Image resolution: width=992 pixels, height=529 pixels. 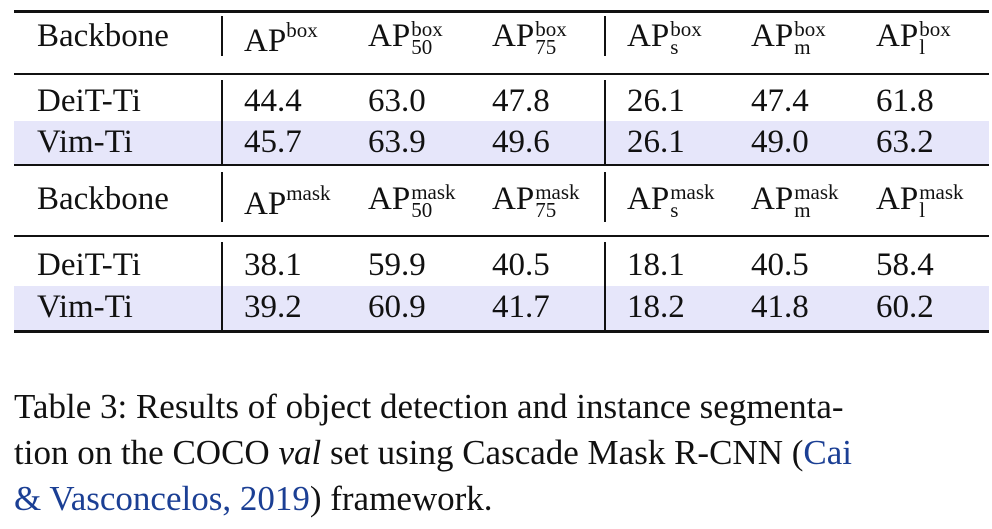 What do you see at coordinates (397, 265) in the screenshot?
I see `table-cell: 59.9` at bounding box center [397, 265].